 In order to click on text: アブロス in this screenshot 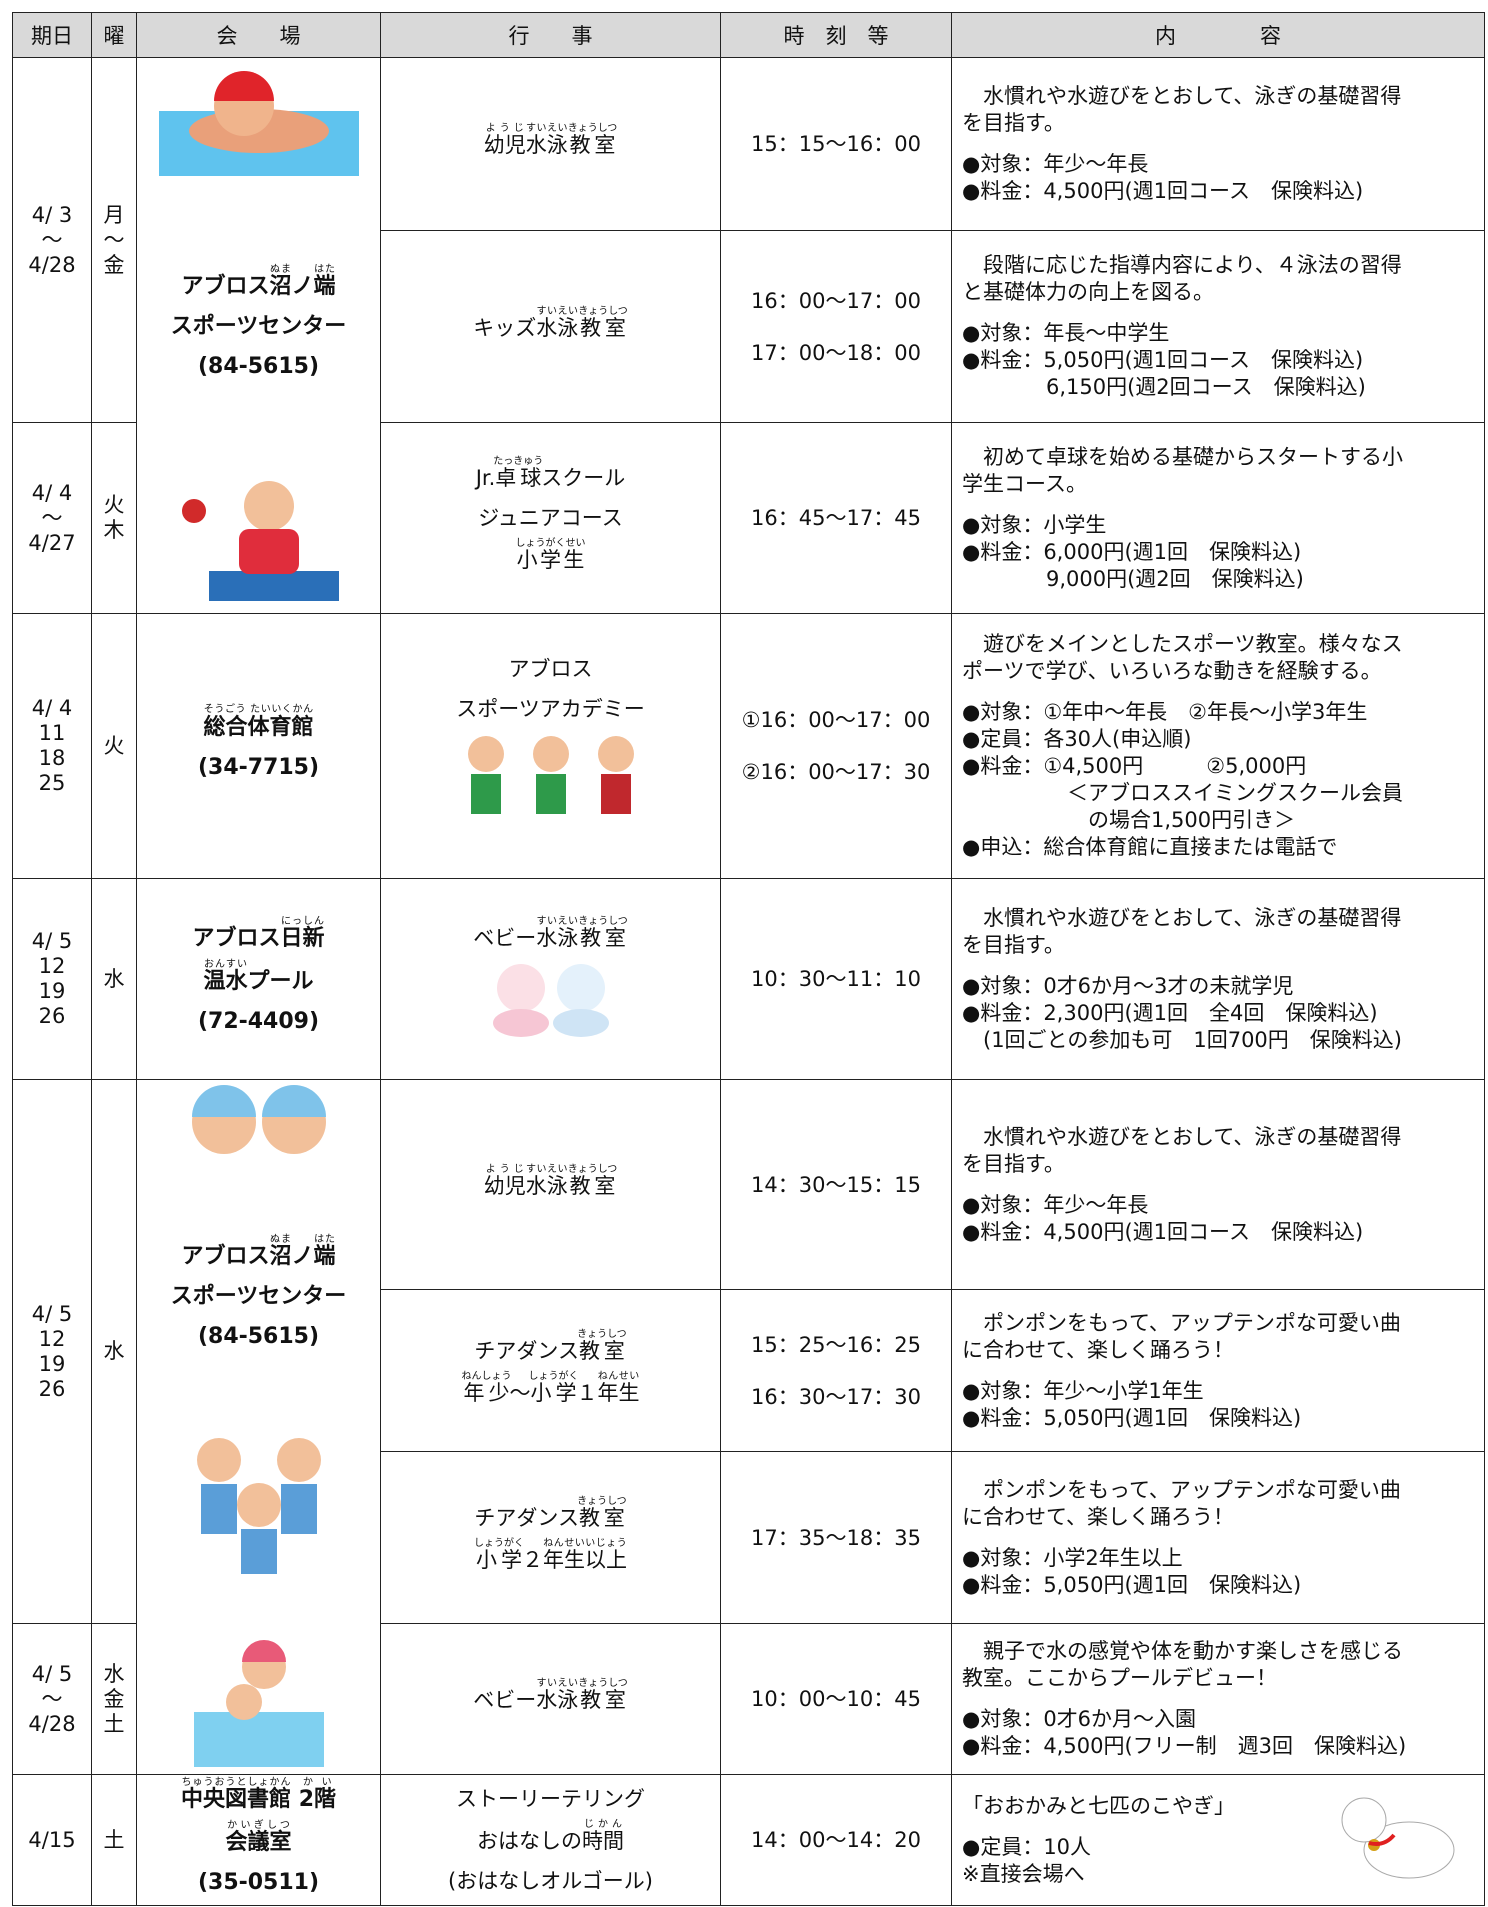, I will do `click(225, 286)`.